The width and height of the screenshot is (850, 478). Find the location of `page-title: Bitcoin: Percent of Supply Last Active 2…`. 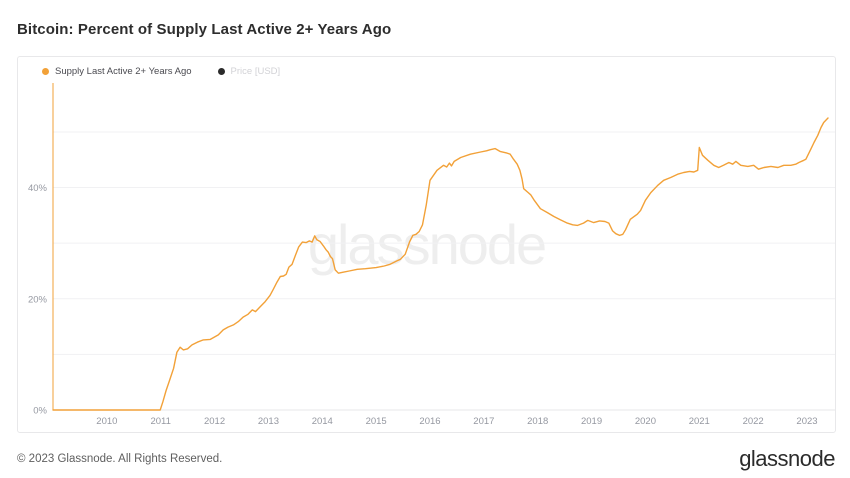

page-title: Bitcoin: Percent of Supply Last Active 2… is located at coordinates (204, 29).